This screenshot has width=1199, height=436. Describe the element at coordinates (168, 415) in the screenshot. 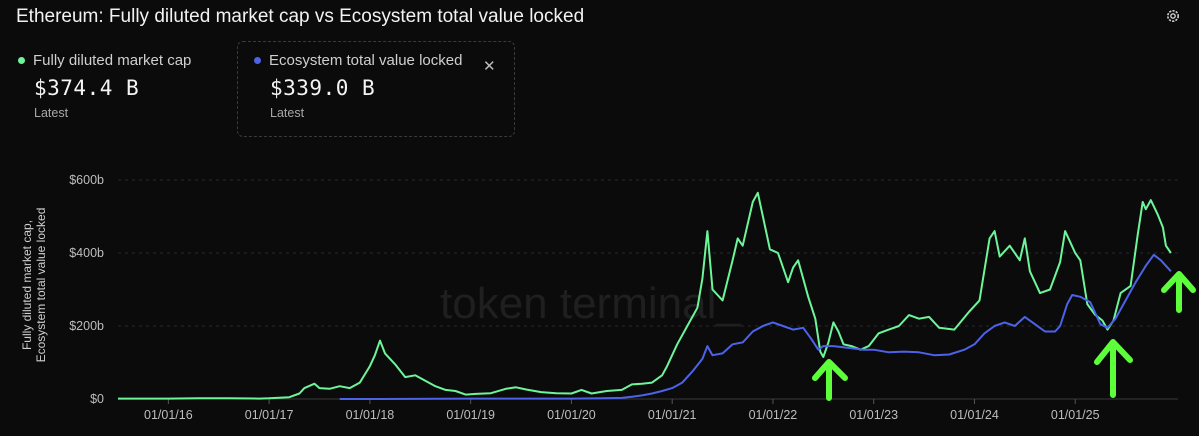

I see `x-tick-label: 01/01/16` at that location.